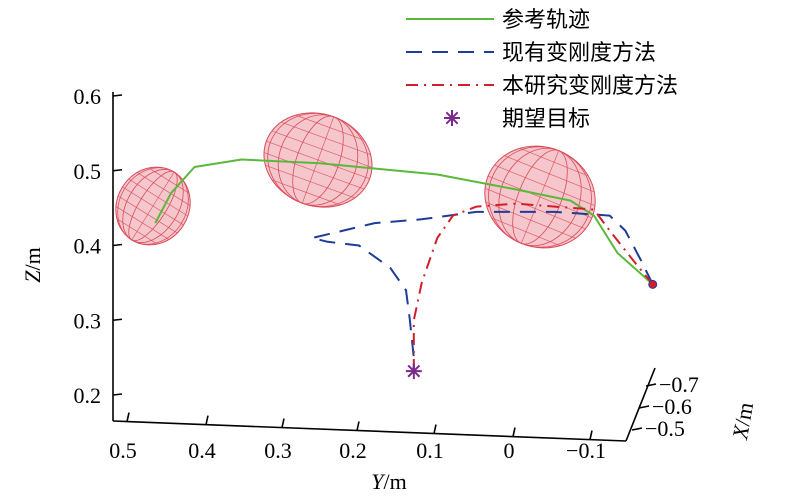 The image size is (800, 501). I want to click on z-tick-label: 0.5, so click(88, 171).